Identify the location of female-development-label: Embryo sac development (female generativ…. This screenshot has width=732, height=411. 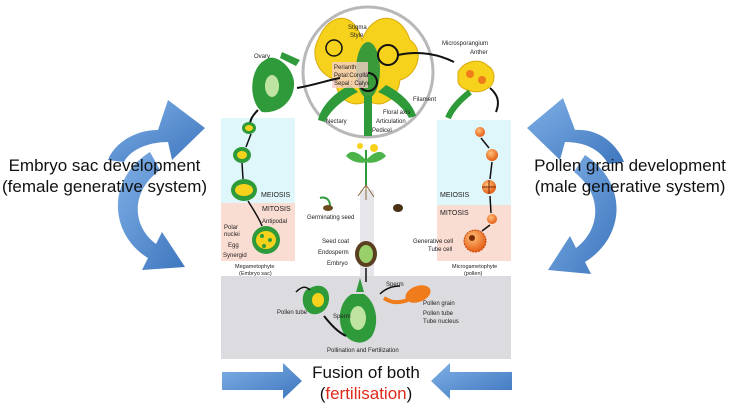
(104, 176).